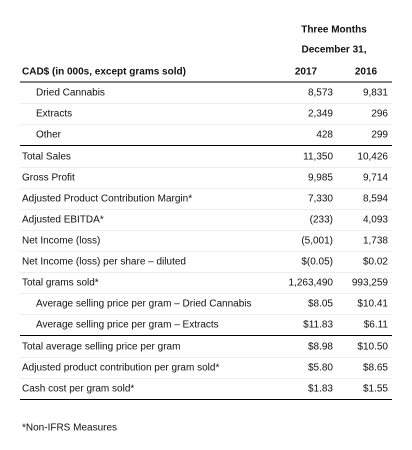 The width and height of the screenshot is (412, 450). What do you see at coordinates (320, 114) in the screenshot?
I see `value-2017: 2,349` at bounding box center [320, 114].